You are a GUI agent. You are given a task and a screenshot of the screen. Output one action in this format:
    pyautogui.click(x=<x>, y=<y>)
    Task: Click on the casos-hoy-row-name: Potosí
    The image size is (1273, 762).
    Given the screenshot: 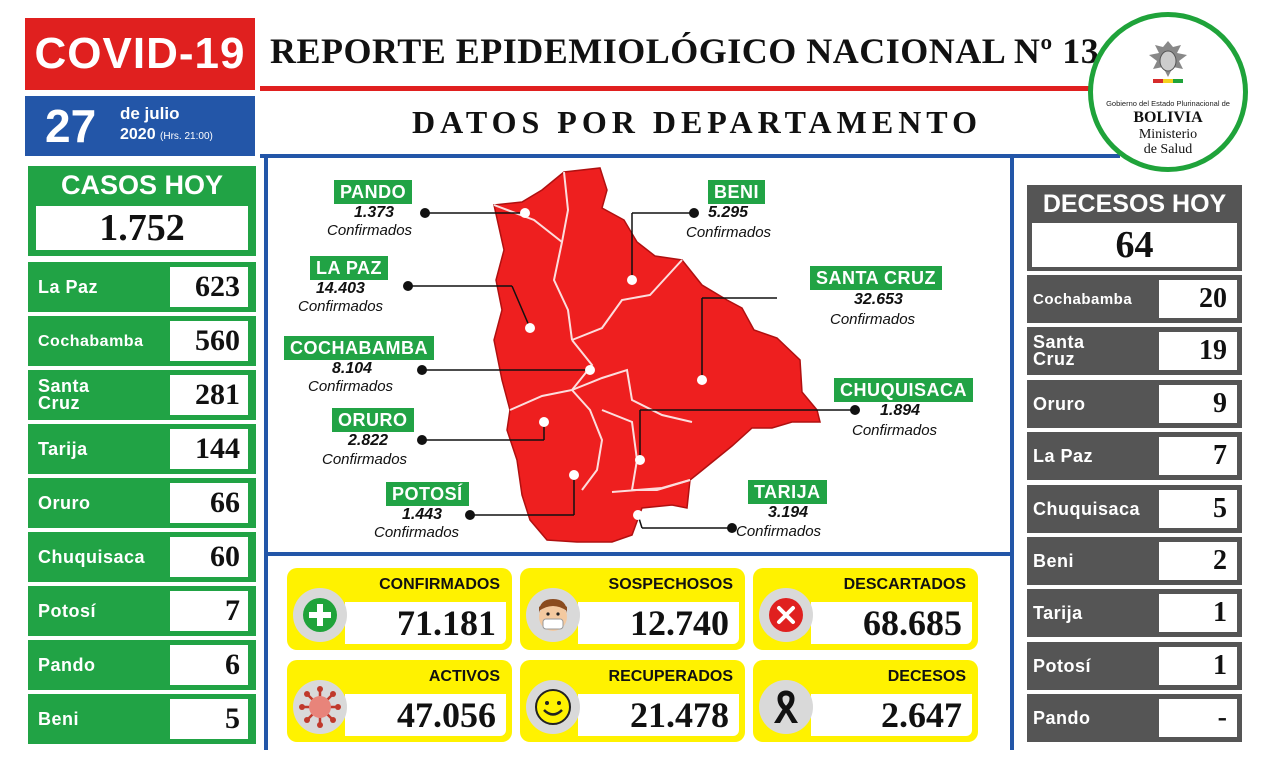 What is the action you would take?
    pyautogui.click(x=67, y=610)
    